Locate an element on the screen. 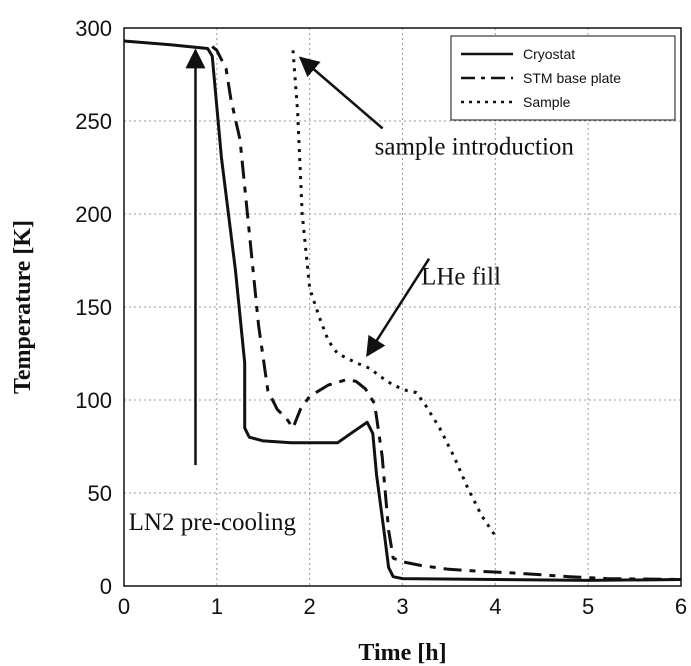 The height and width of the screenshot is (666, 691). legend-label-cryostat: Cryostat is located at coordinates (549, 54).